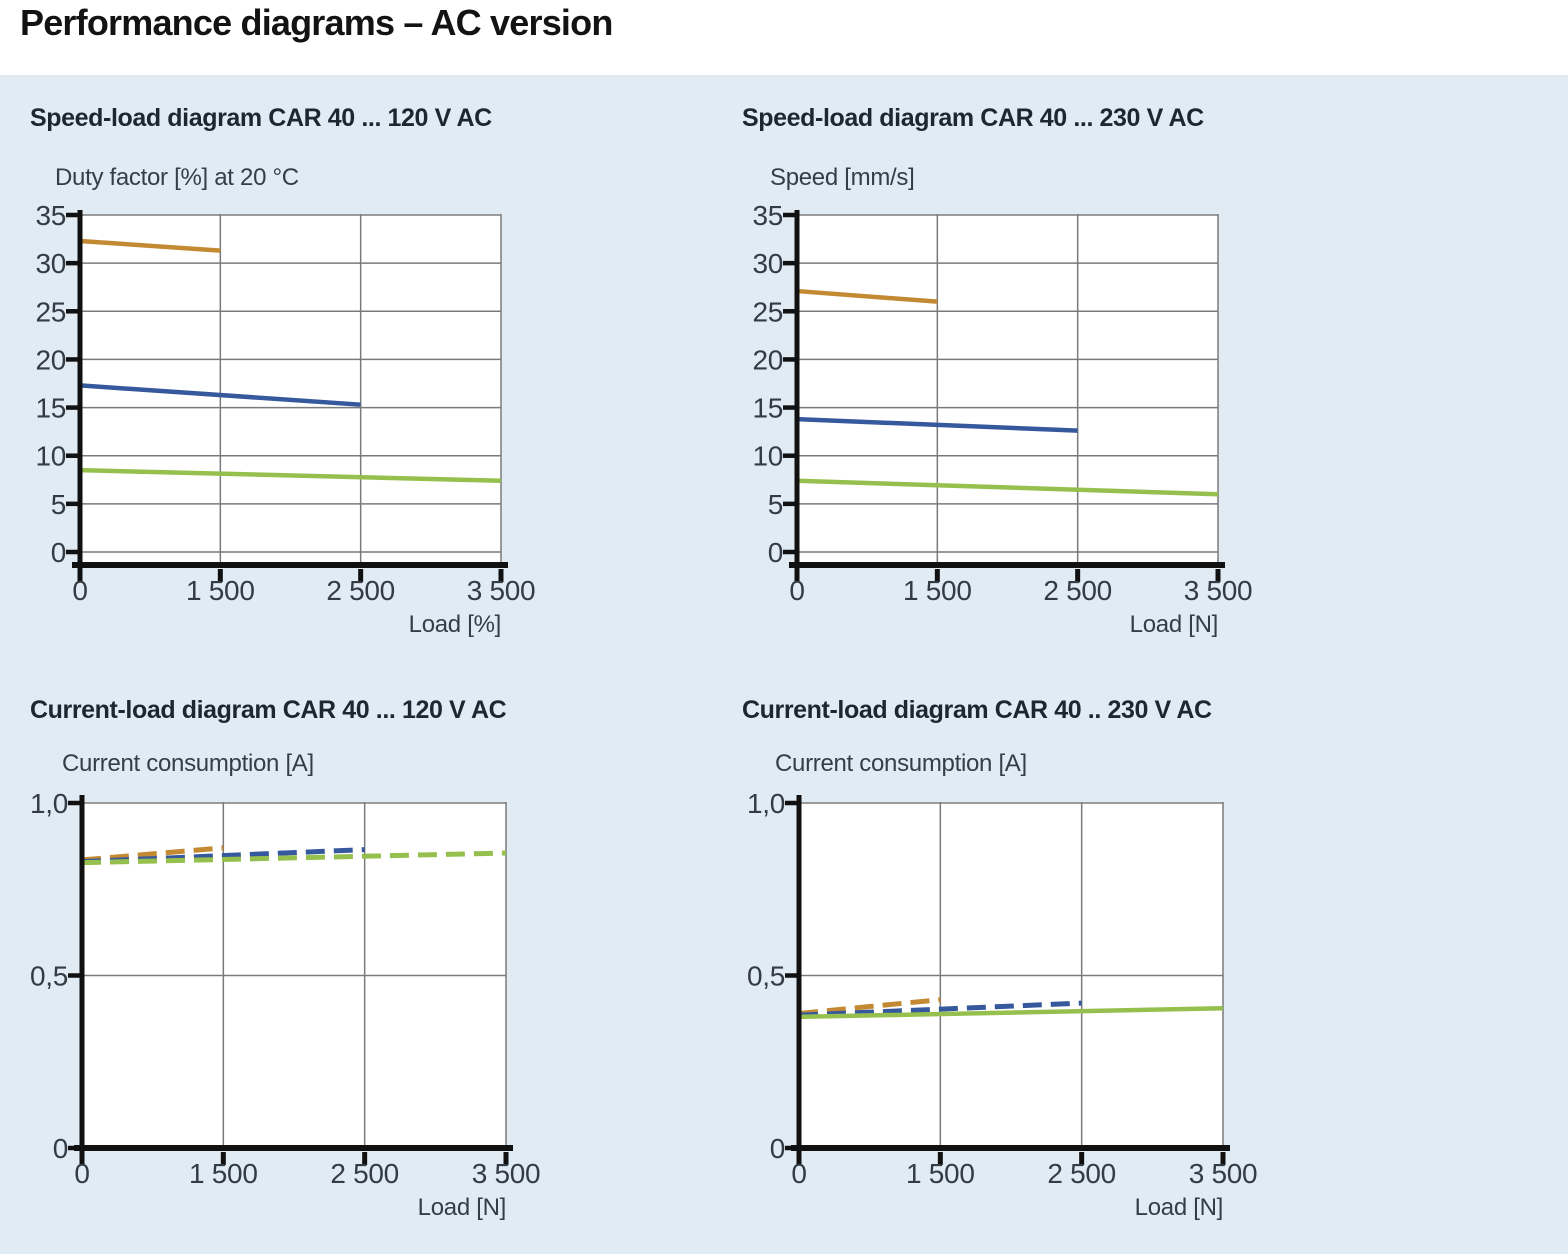 This screenshot has width=1568, height=1254. What do you see at coordinates (977, 710) in the screenshot?
I see `chart-title-current-230v: Current-load diagram CAR 40 .. 230 V AC` at bounding box center [977, 710].